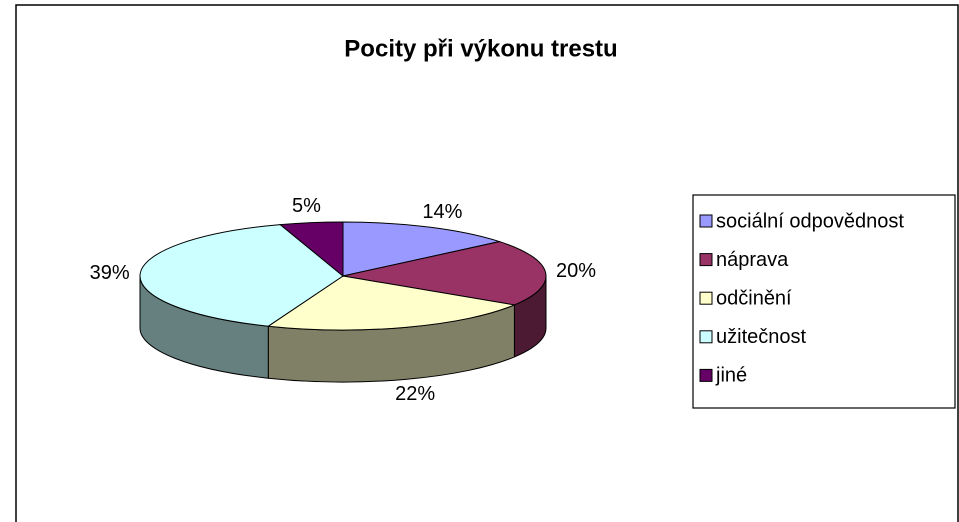 The width and height of the screenshot is (959, 522). What do you see at coordinates (110, 273) in the screenshot?
I see `data-label: 39%` at bounding box center [110, 273].